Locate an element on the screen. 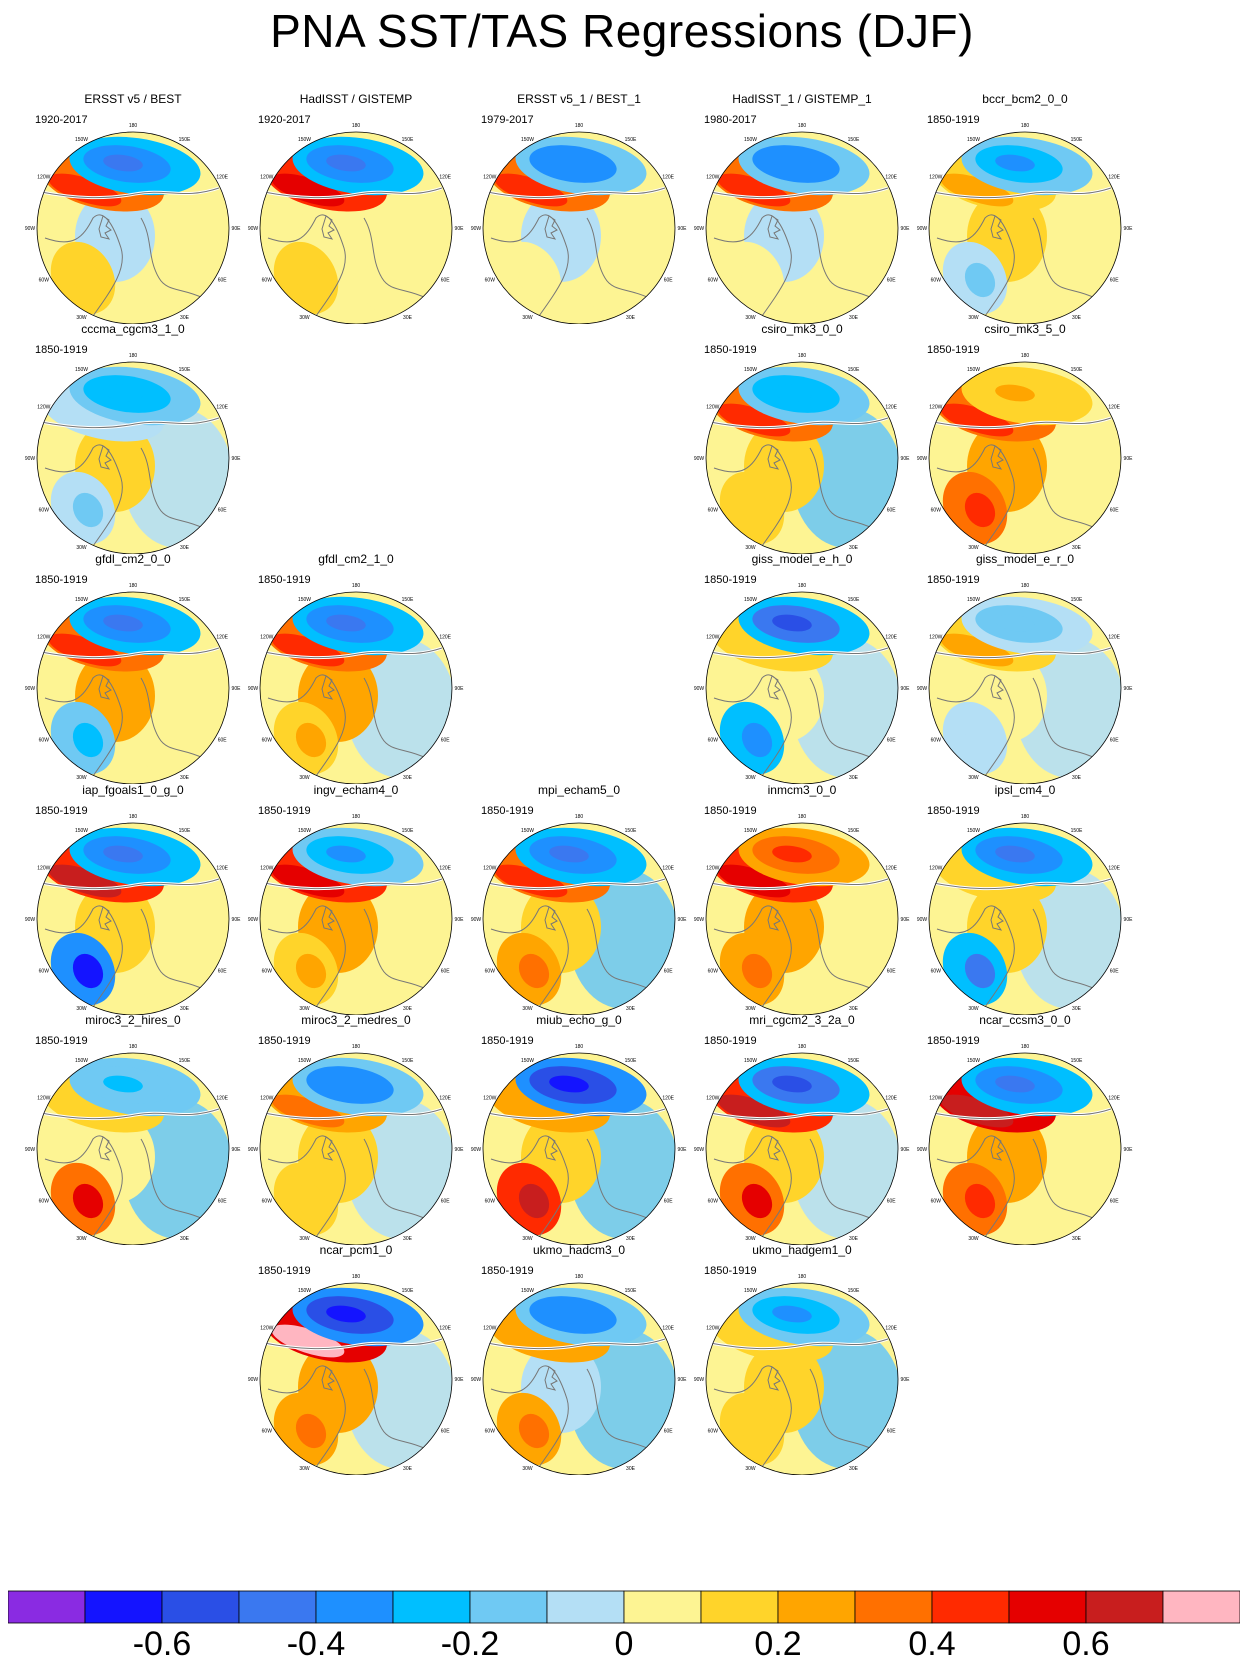  panel-title: miroc3_2_hires_0 is located at coordinates (133, 1020).